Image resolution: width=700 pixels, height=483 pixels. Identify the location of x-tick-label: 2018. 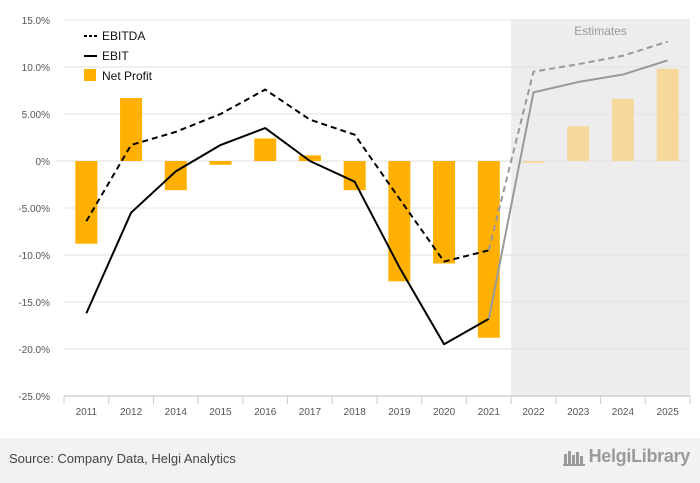
(355, 412).